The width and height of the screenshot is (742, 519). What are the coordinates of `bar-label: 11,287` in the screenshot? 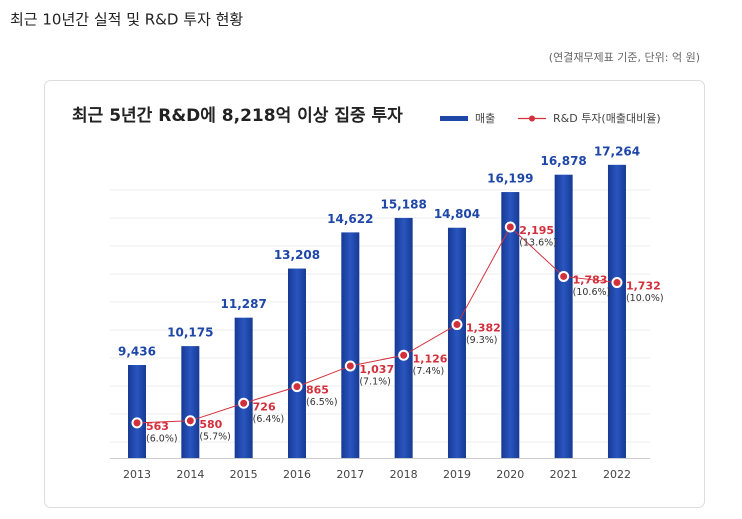 It's located at (244, 304).